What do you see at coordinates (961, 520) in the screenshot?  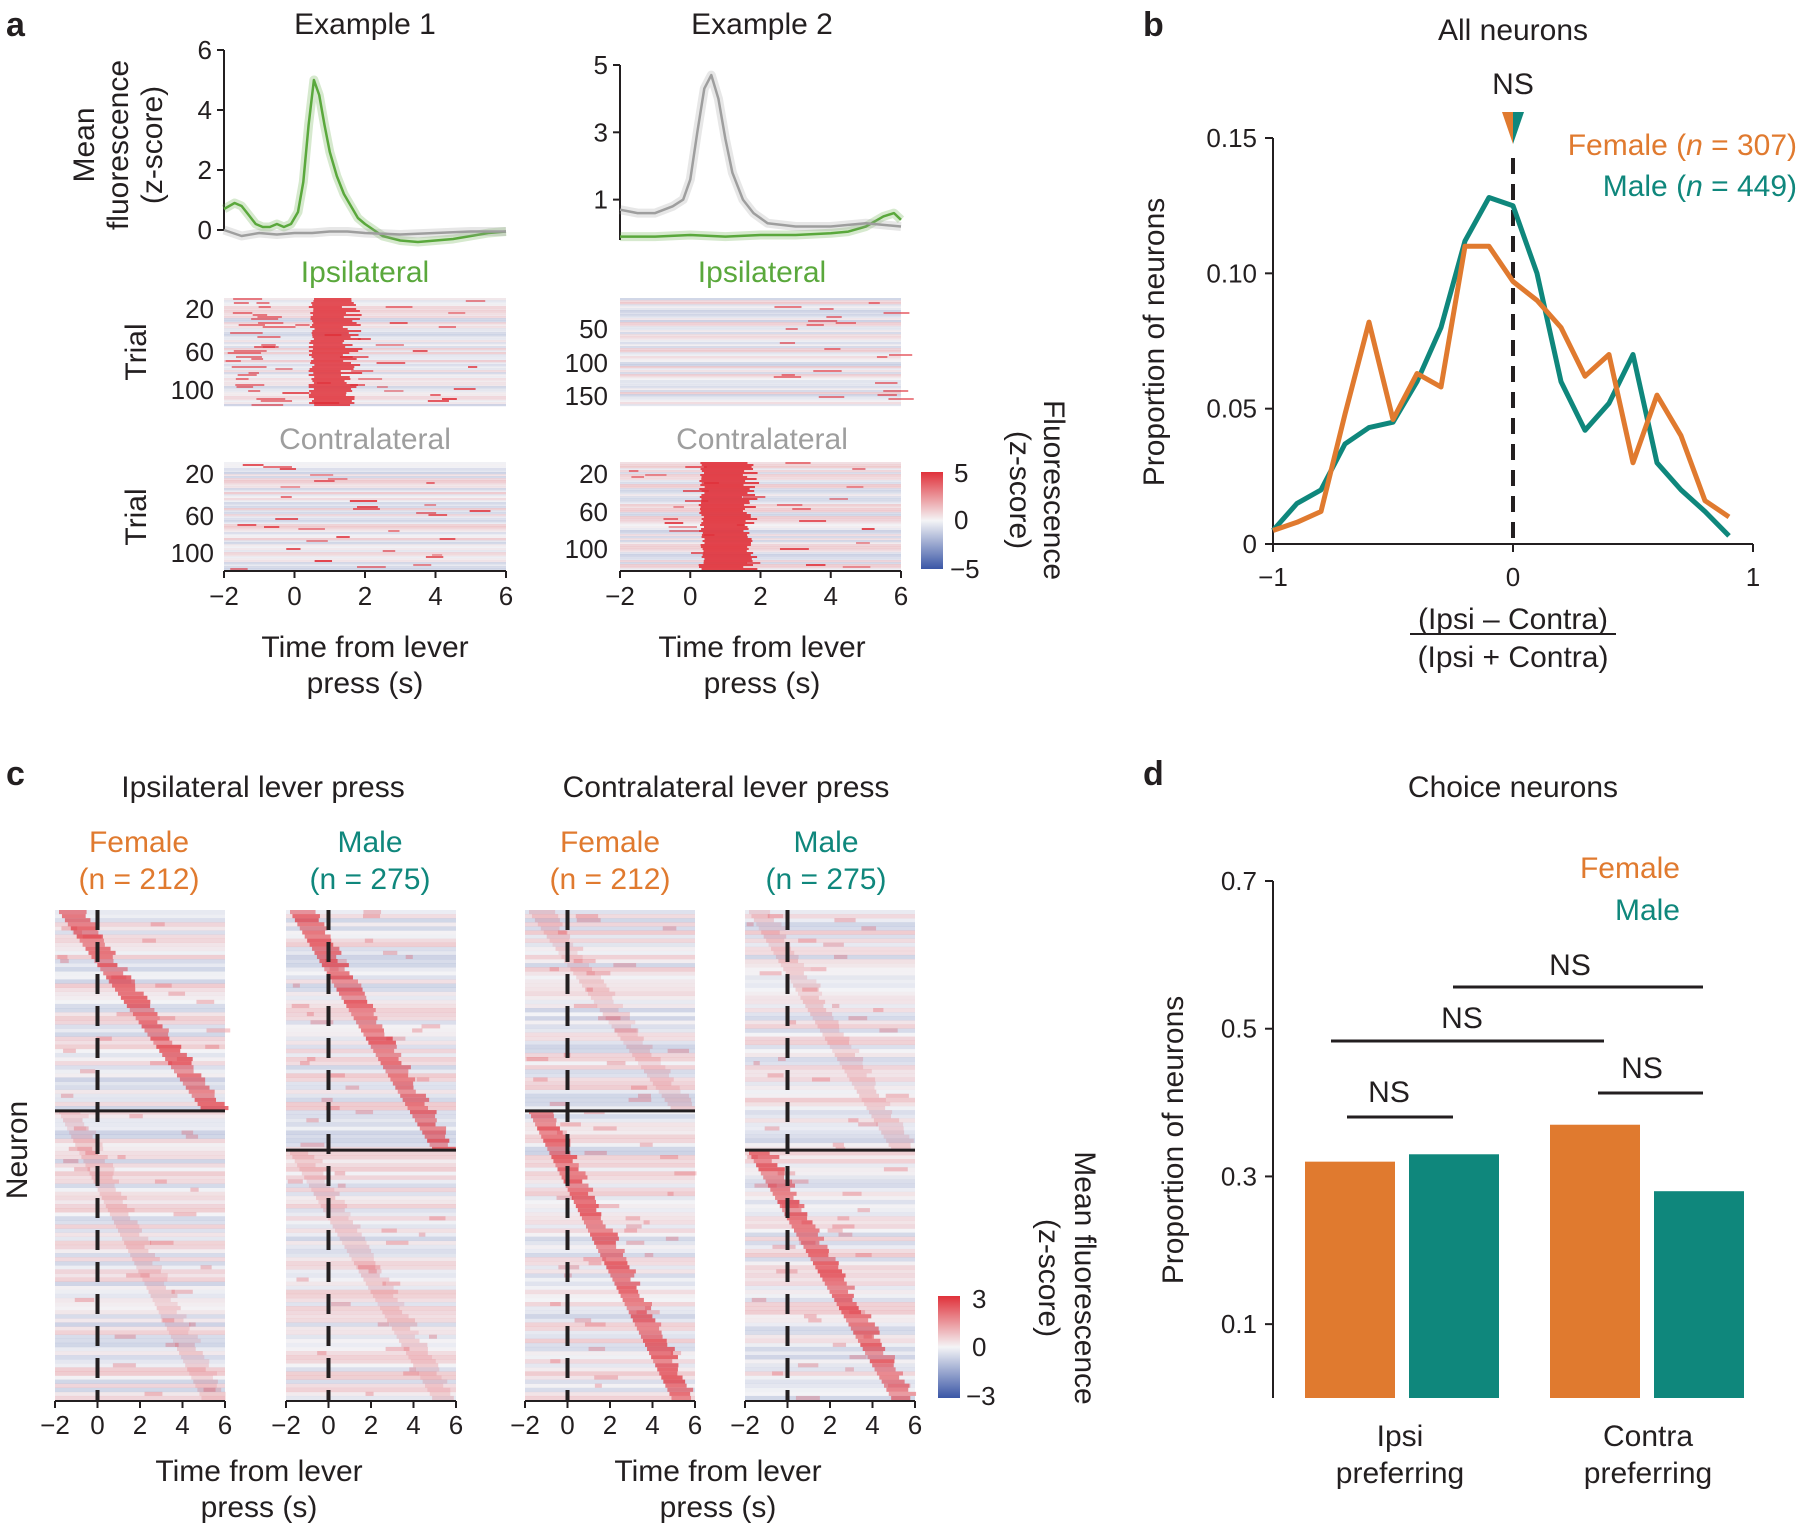 I see `colorbar-tick-zero: 0` at bounding box center [961, 520].